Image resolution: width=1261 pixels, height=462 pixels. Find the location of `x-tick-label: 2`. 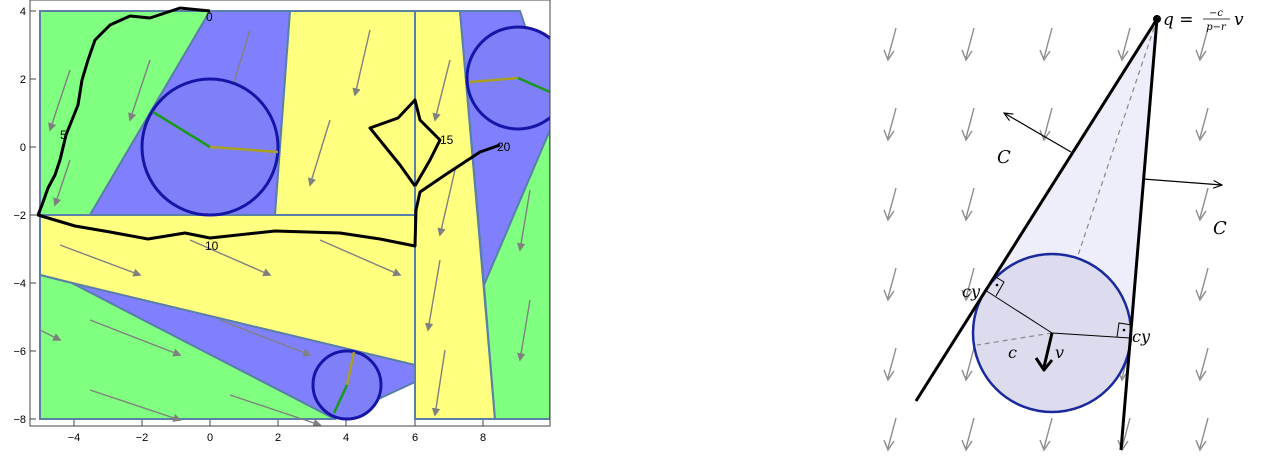

x-tick-label: 2 is located at coordinates (278, 438).